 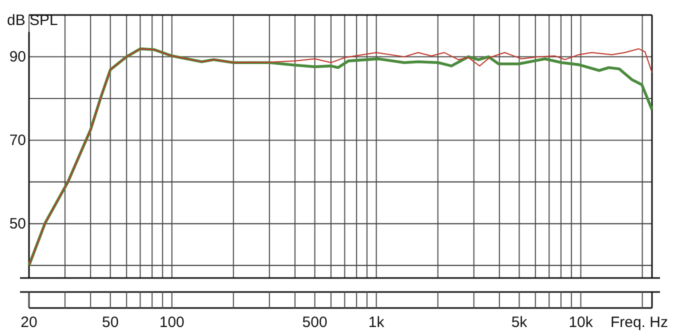 What do you see at coordinates (639, 322) in the screenshot?
I see `x-axis-title: Freq. Hz` at bounding box center [639, 322].